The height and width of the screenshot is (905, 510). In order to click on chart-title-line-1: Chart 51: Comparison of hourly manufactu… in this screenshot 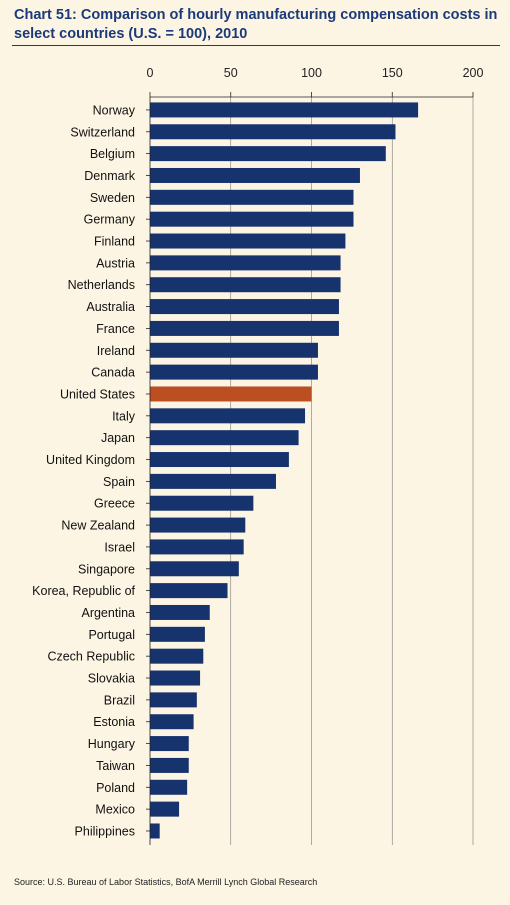, I will do `click(256, 15)`.